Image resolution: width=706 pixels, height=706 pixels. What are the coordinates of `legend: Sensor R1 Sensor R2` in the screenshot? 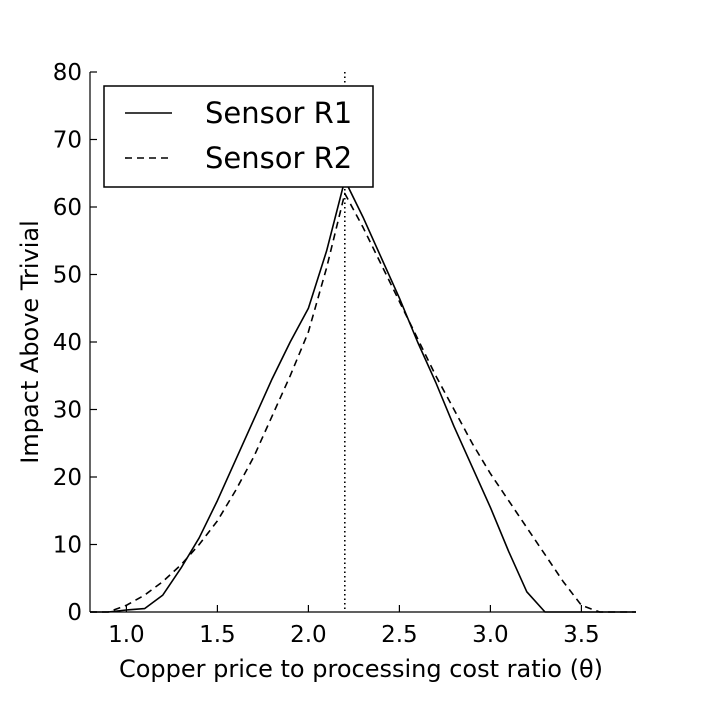 It's located at (238, 136).